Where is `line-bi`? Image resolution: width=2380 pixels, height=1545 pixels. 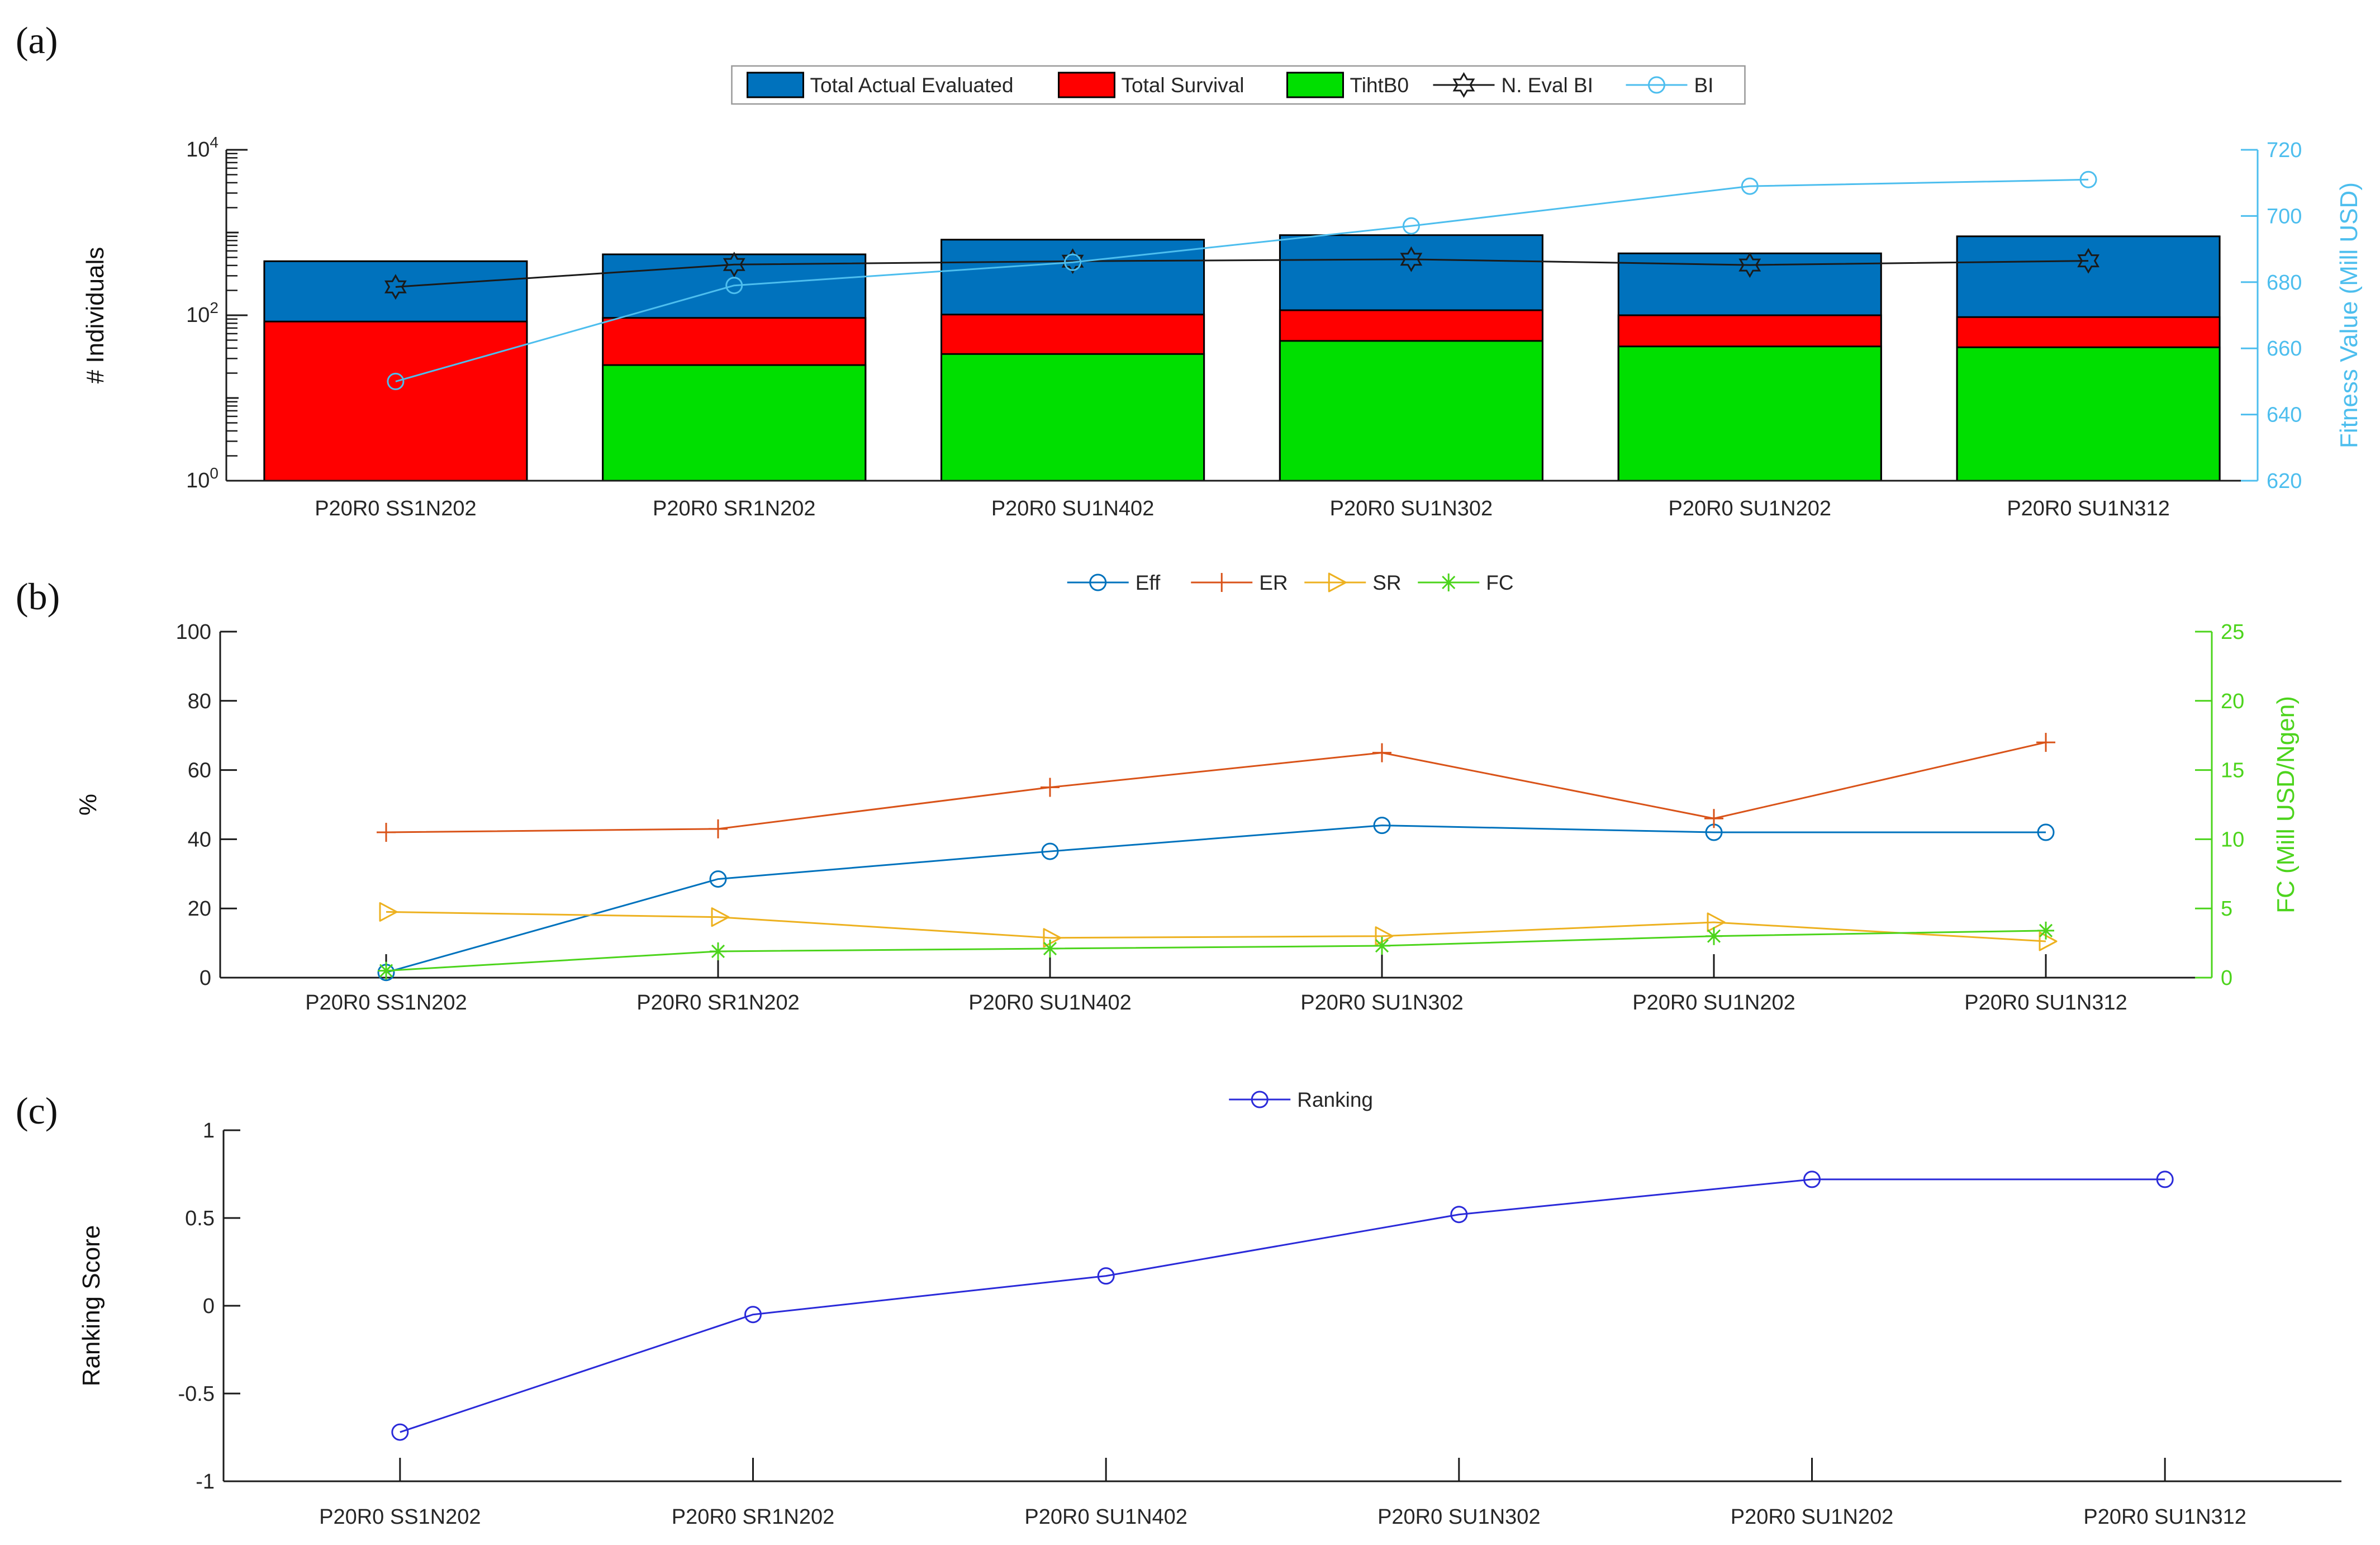 line-bi is located at coordinates (1242, 280).